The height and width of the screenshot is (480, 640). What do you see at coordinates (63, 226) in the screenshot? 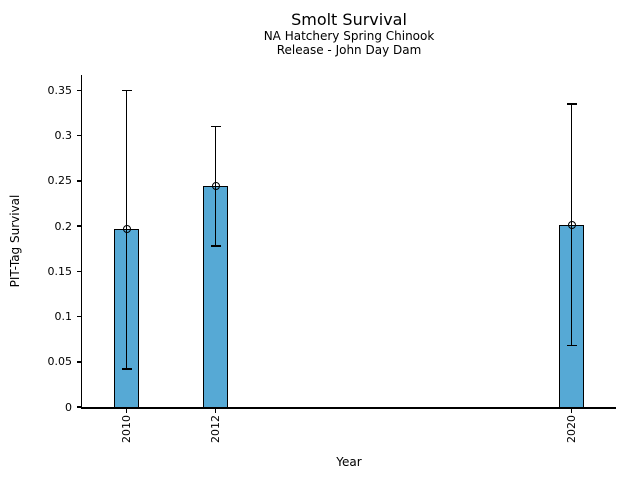
I see `y-tick-label-0.2: 0.2` at bounding box center [63, 226].